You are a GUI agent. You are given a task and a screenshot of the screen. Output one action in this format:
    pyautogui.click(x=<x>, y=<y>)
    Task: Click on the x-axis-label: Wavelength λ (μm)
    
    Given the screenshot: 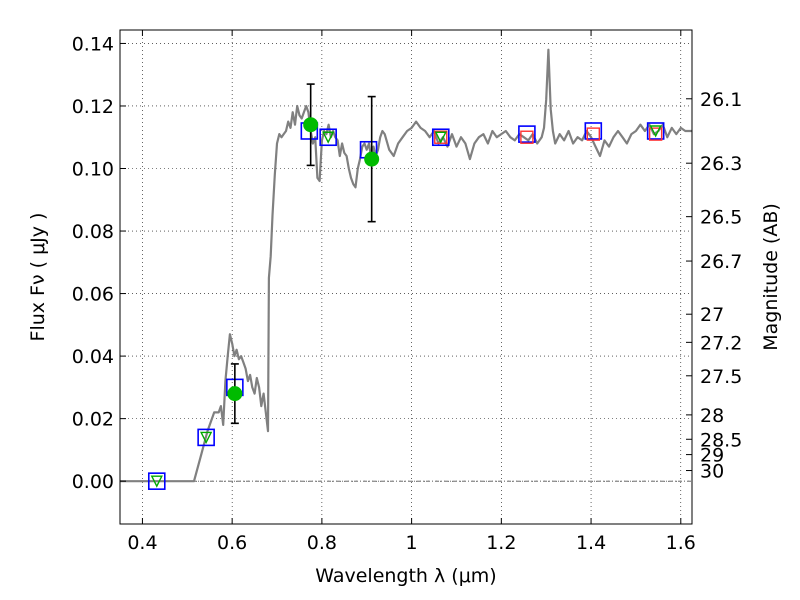 What is the action you would take?
    pyautogui.click(x=405, y=576)
    